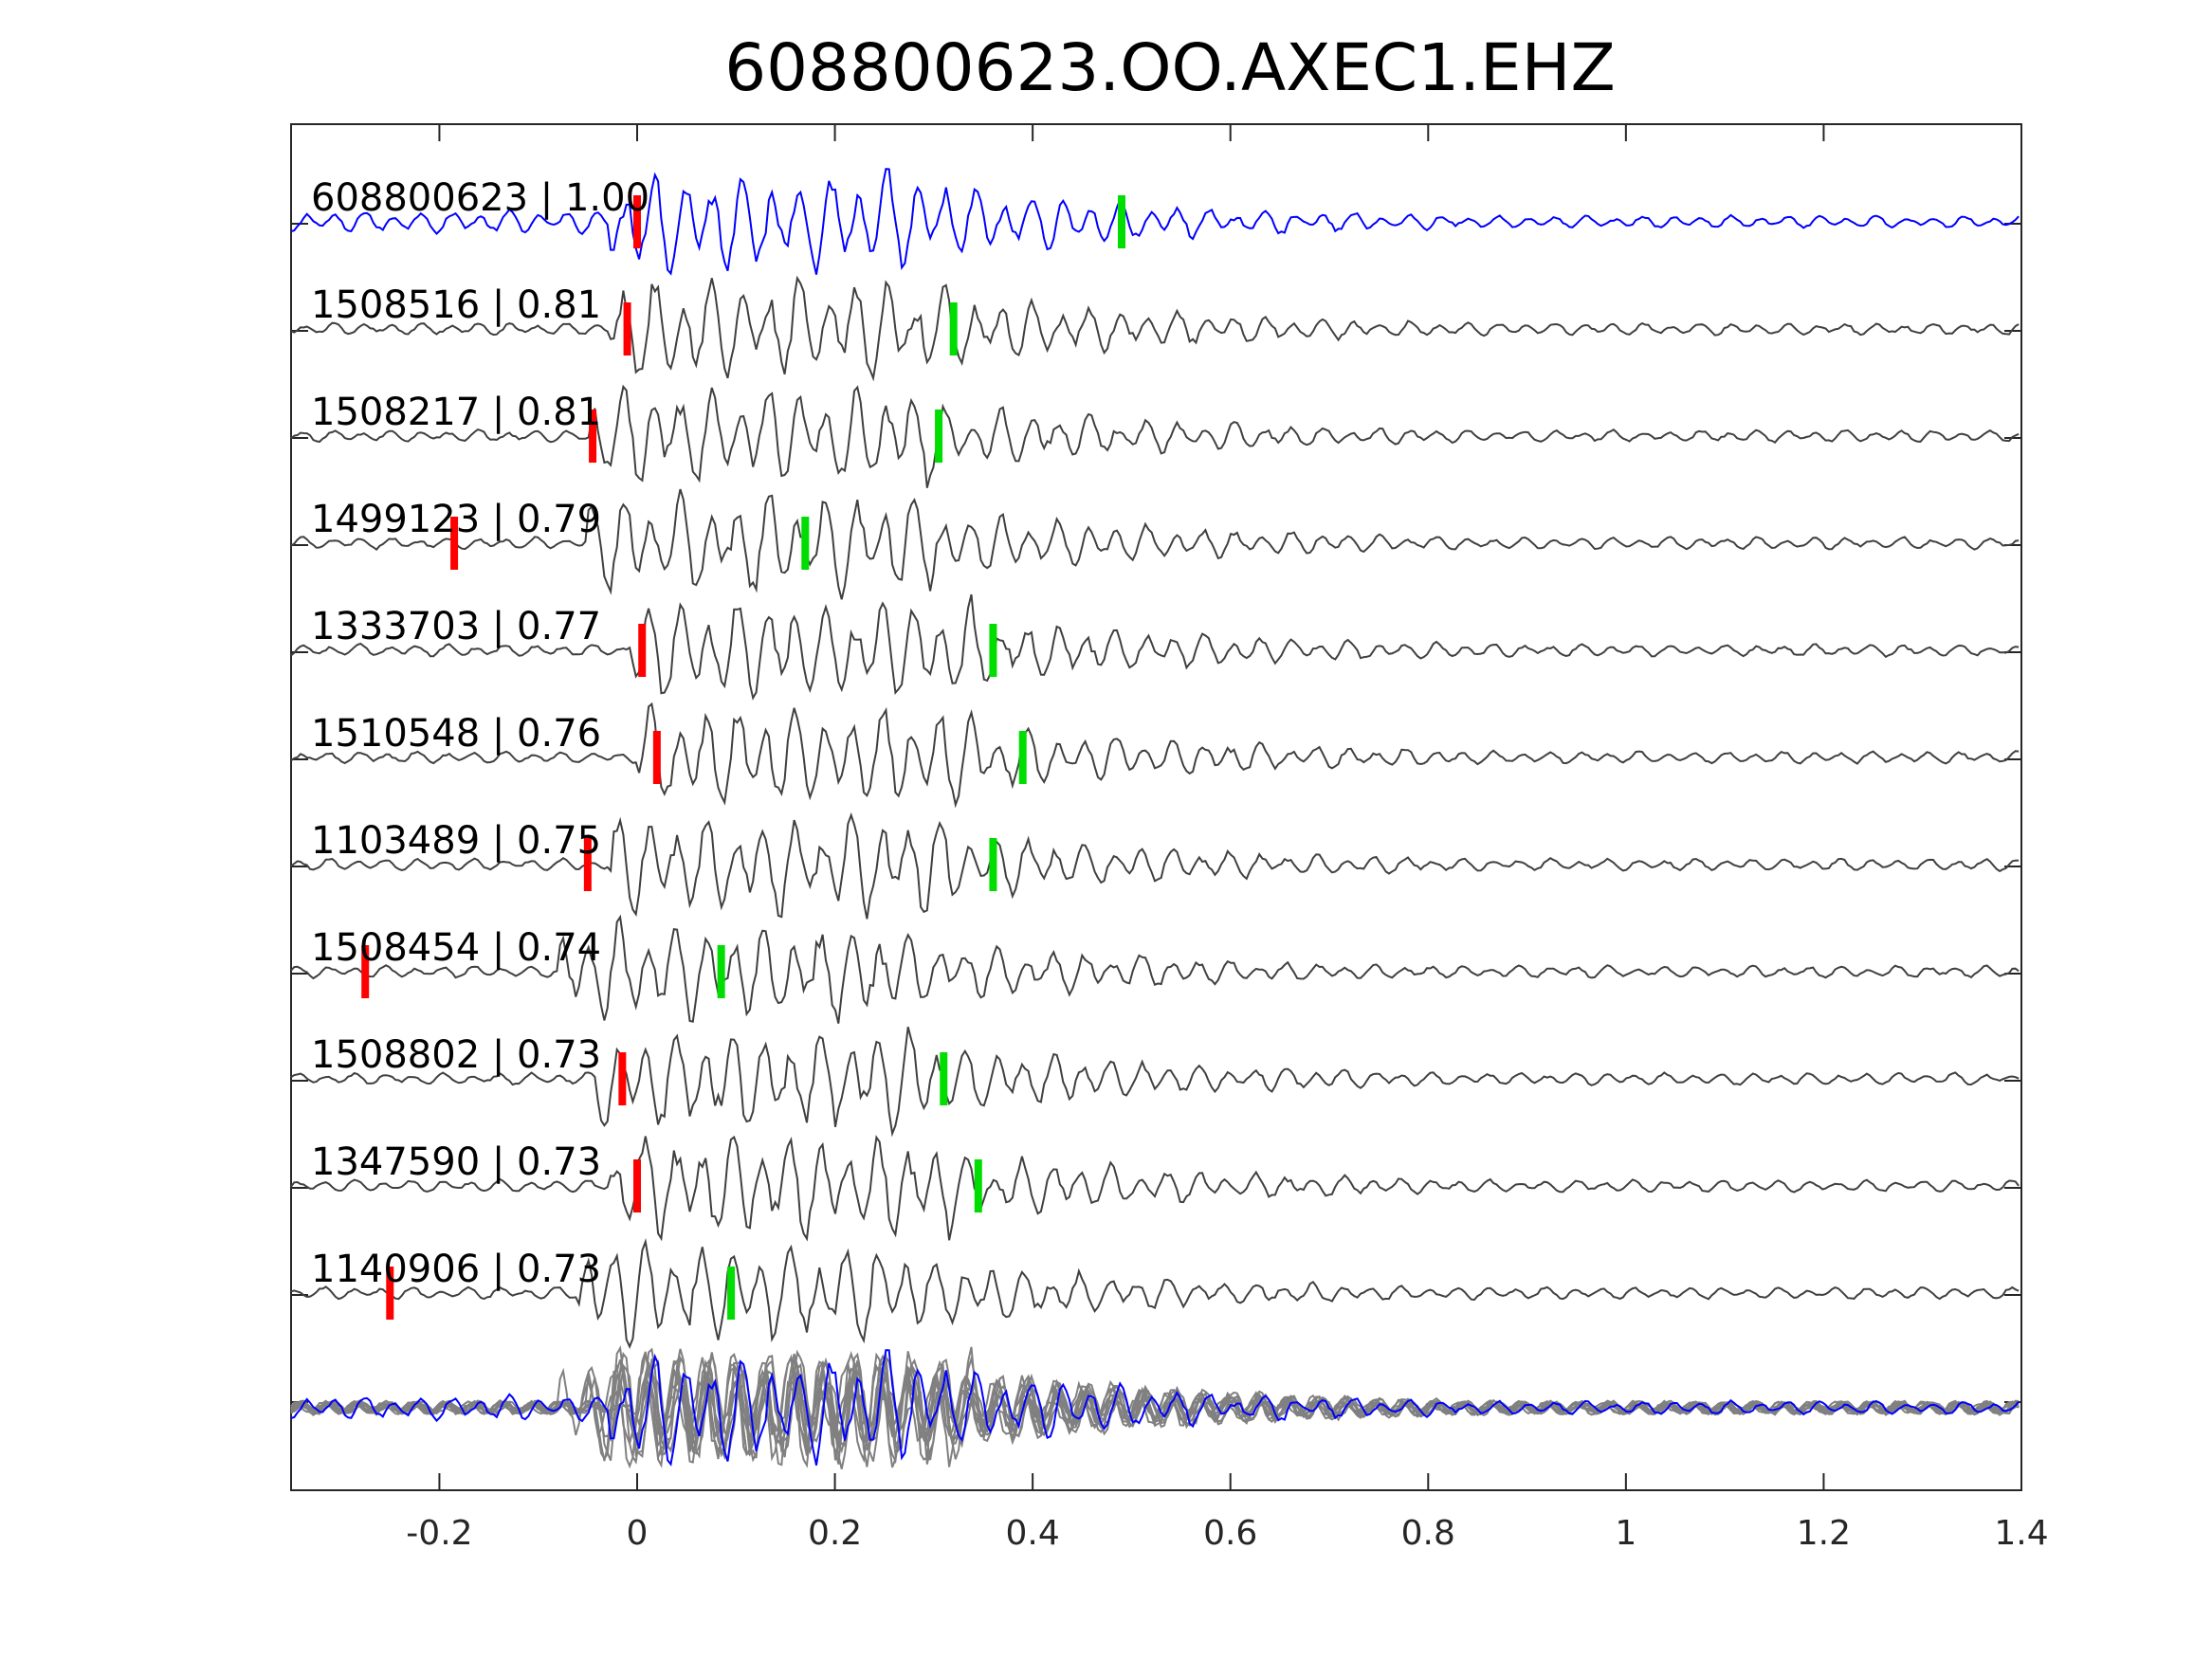 This screenshot has height=1659, width=2212. What do you see at coordinates (2021, 1533) in the screenshot?
I see `x-tick-label: 1.4` at bounding box center [2021, 1533].